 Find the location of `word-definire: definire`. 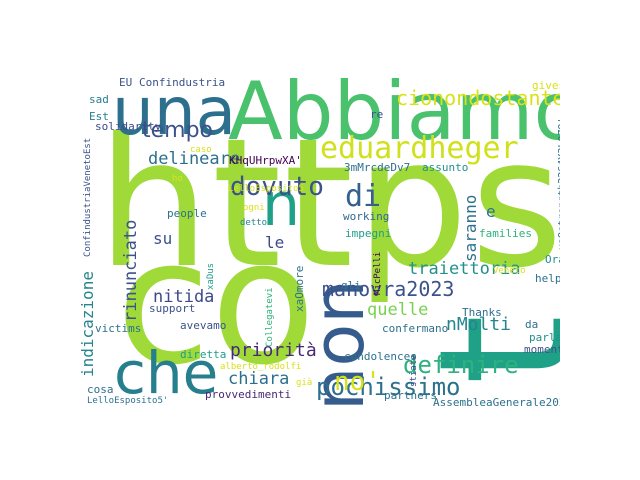

word-definire: definire is located at coordinates (461, 365).